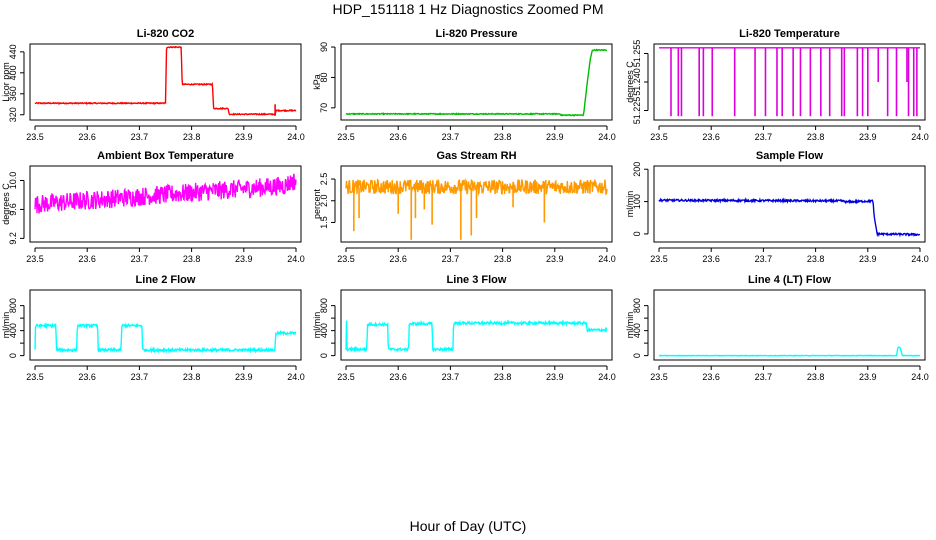  I want to click on y-axis-label: degrees C, so click(6, 204).